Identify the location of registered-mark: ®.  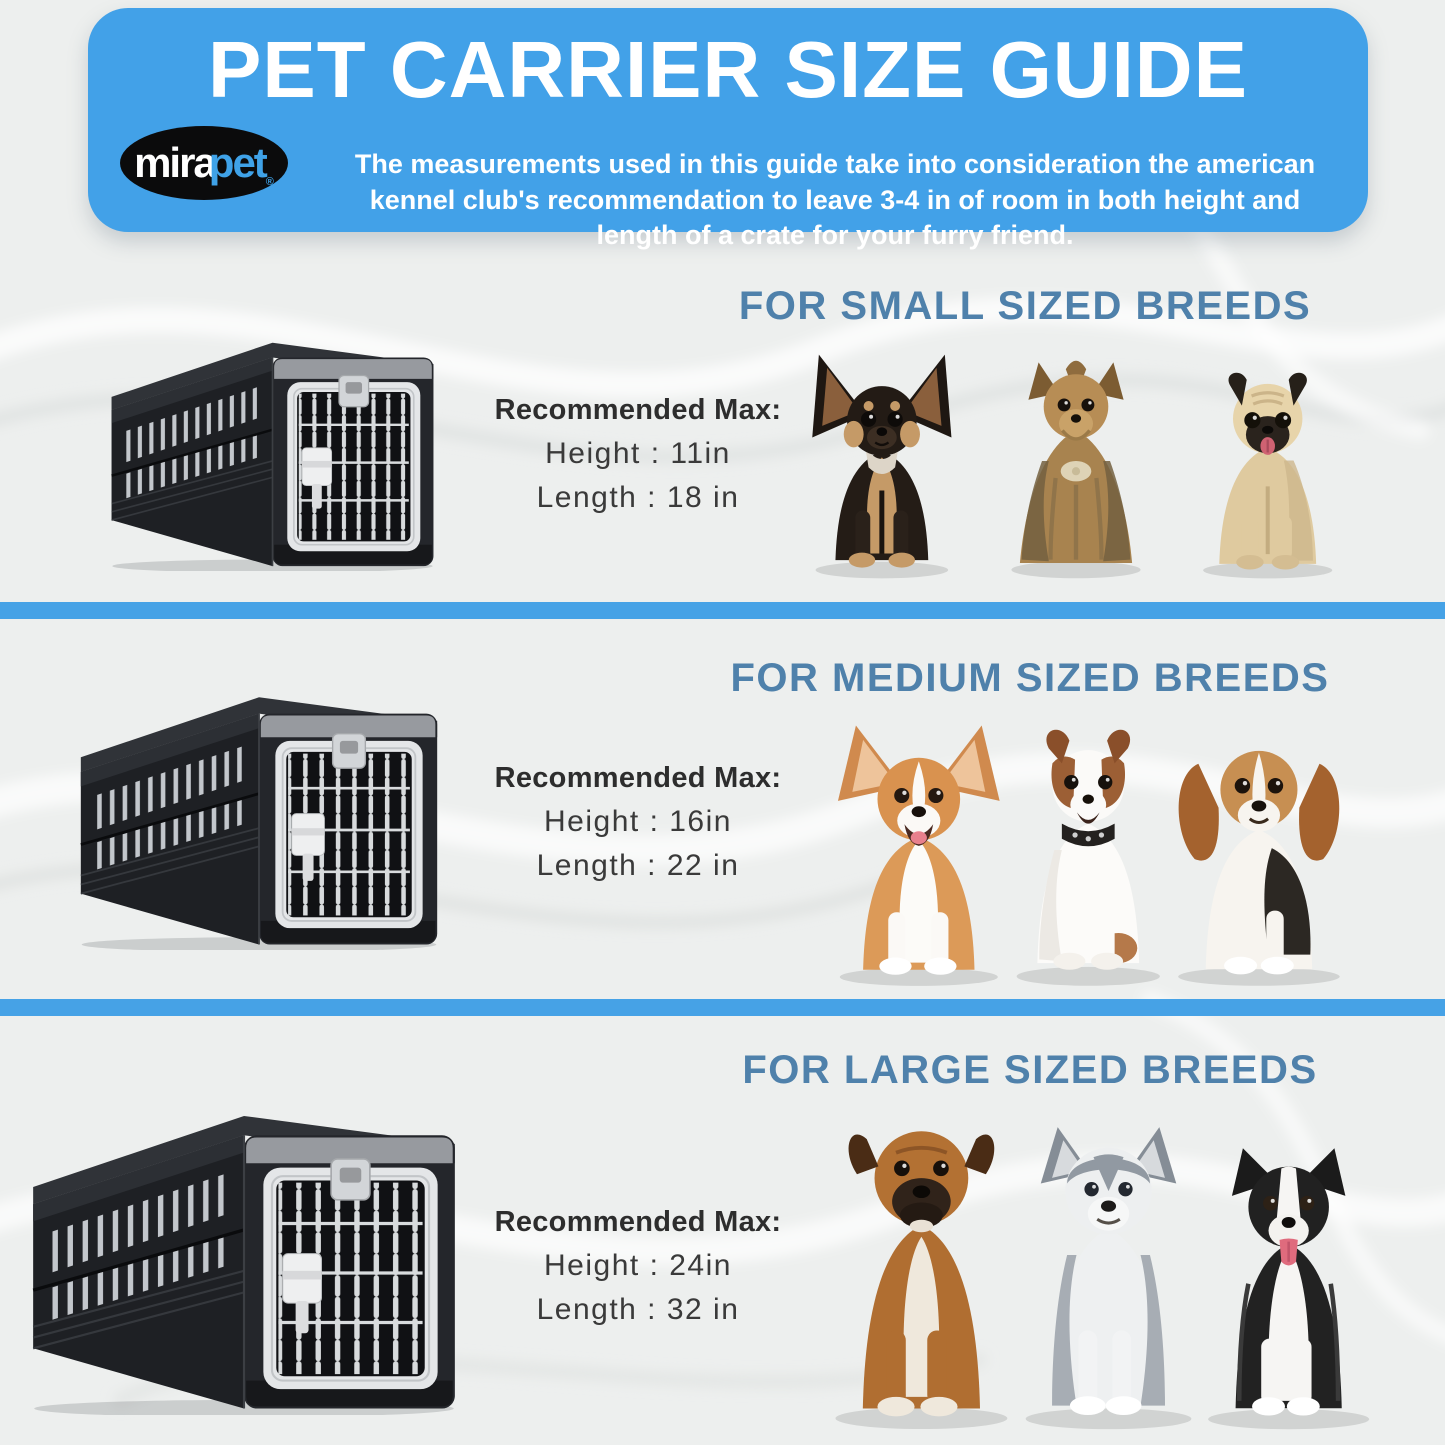
(269, 182).